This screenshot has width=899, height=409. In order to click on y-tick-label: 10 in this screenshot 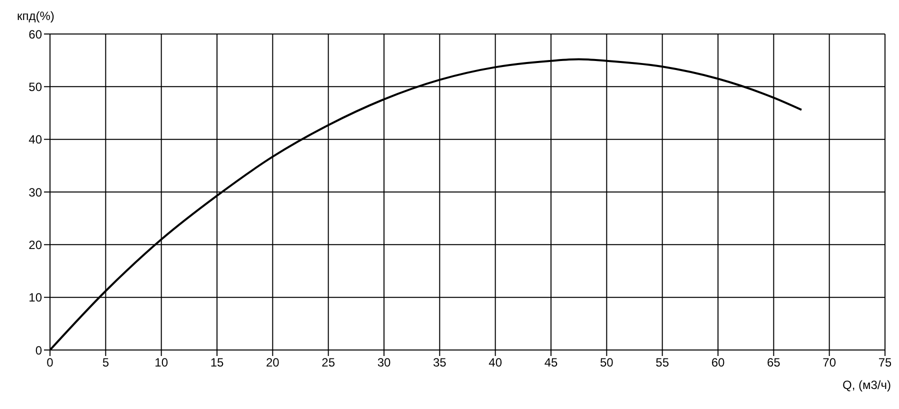, I will do `click(35, 297)`.